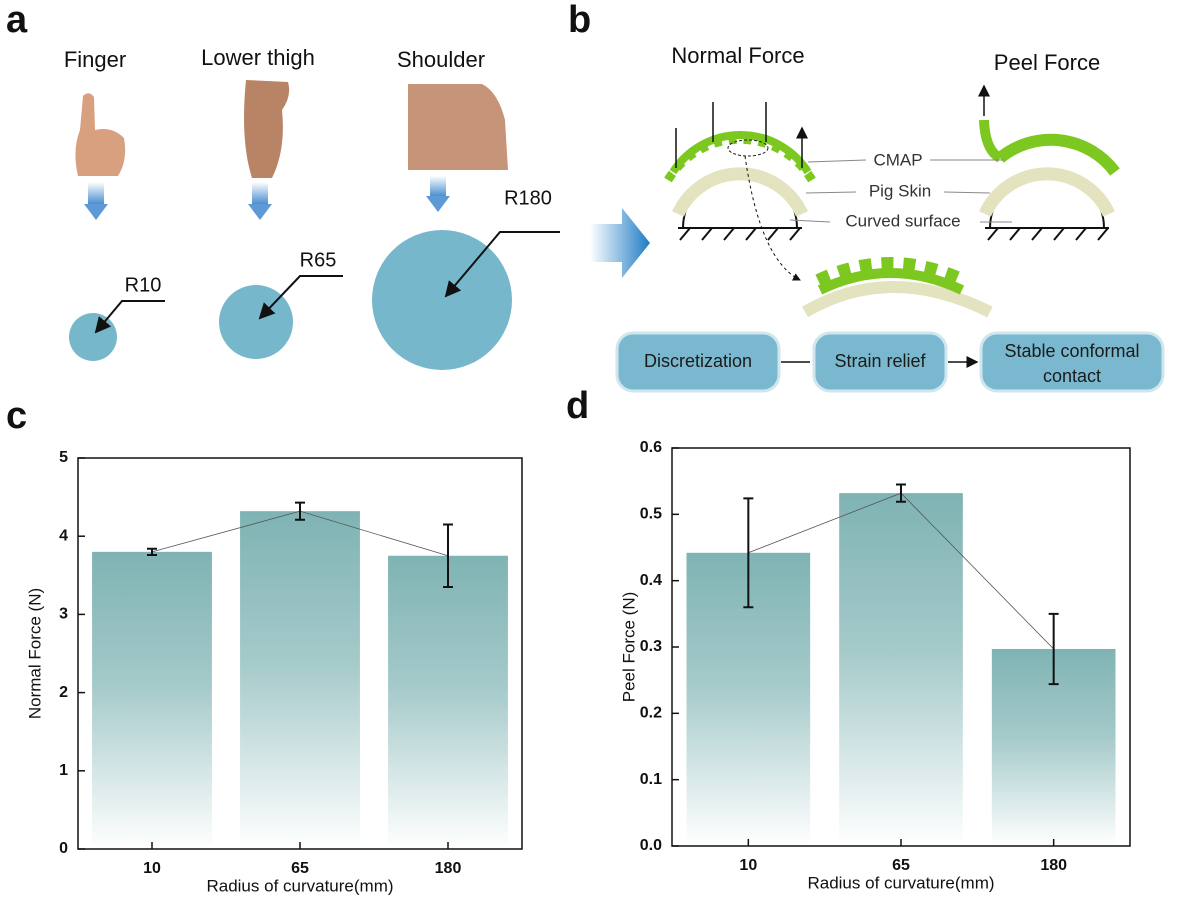 Image resolution: width=1178 pixels, height=900 pixels. Describe the element at coordinates (63, 848) in the screenshot. I see `y-tick-label: 0` at that location.